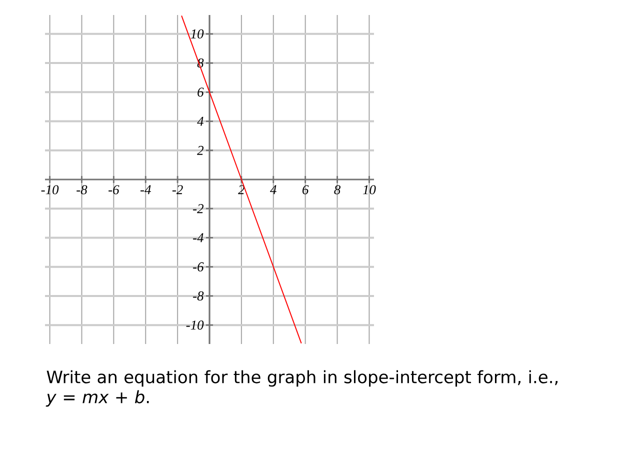 The height and width of the screenshot is (470, 639). Describe the element at coordinates (145, 189) in the screenshot. I see `x-tick-label: -4` at that location.